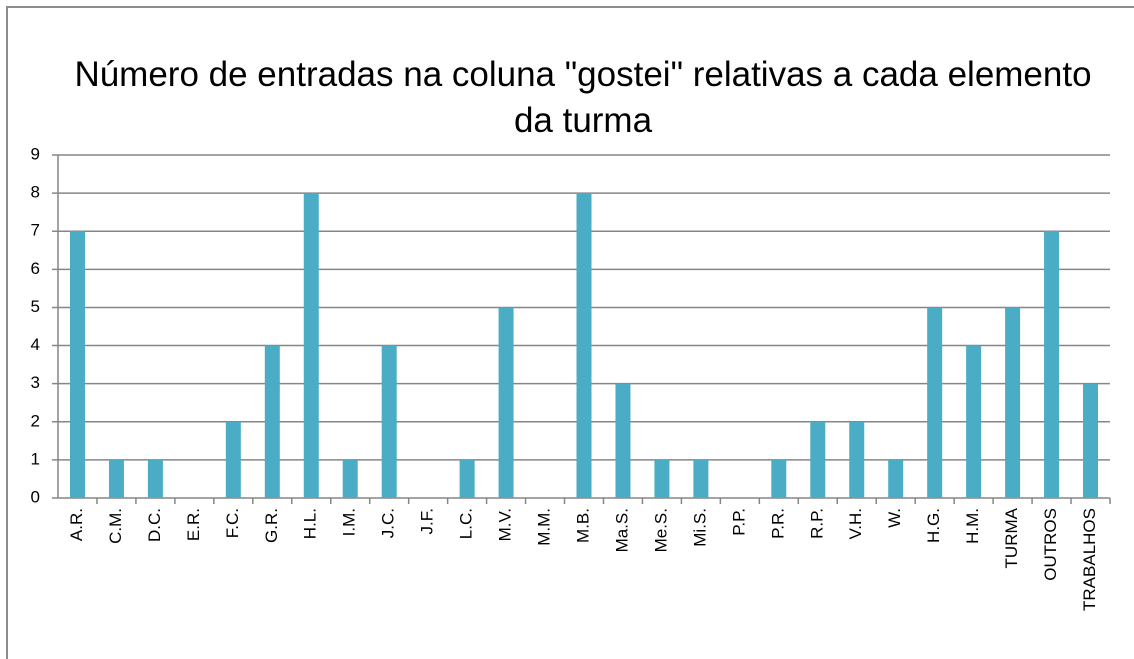  Describe the element at coordinates (894, 518) in the screenshot. I see `x-tick-label: W.` at that location.